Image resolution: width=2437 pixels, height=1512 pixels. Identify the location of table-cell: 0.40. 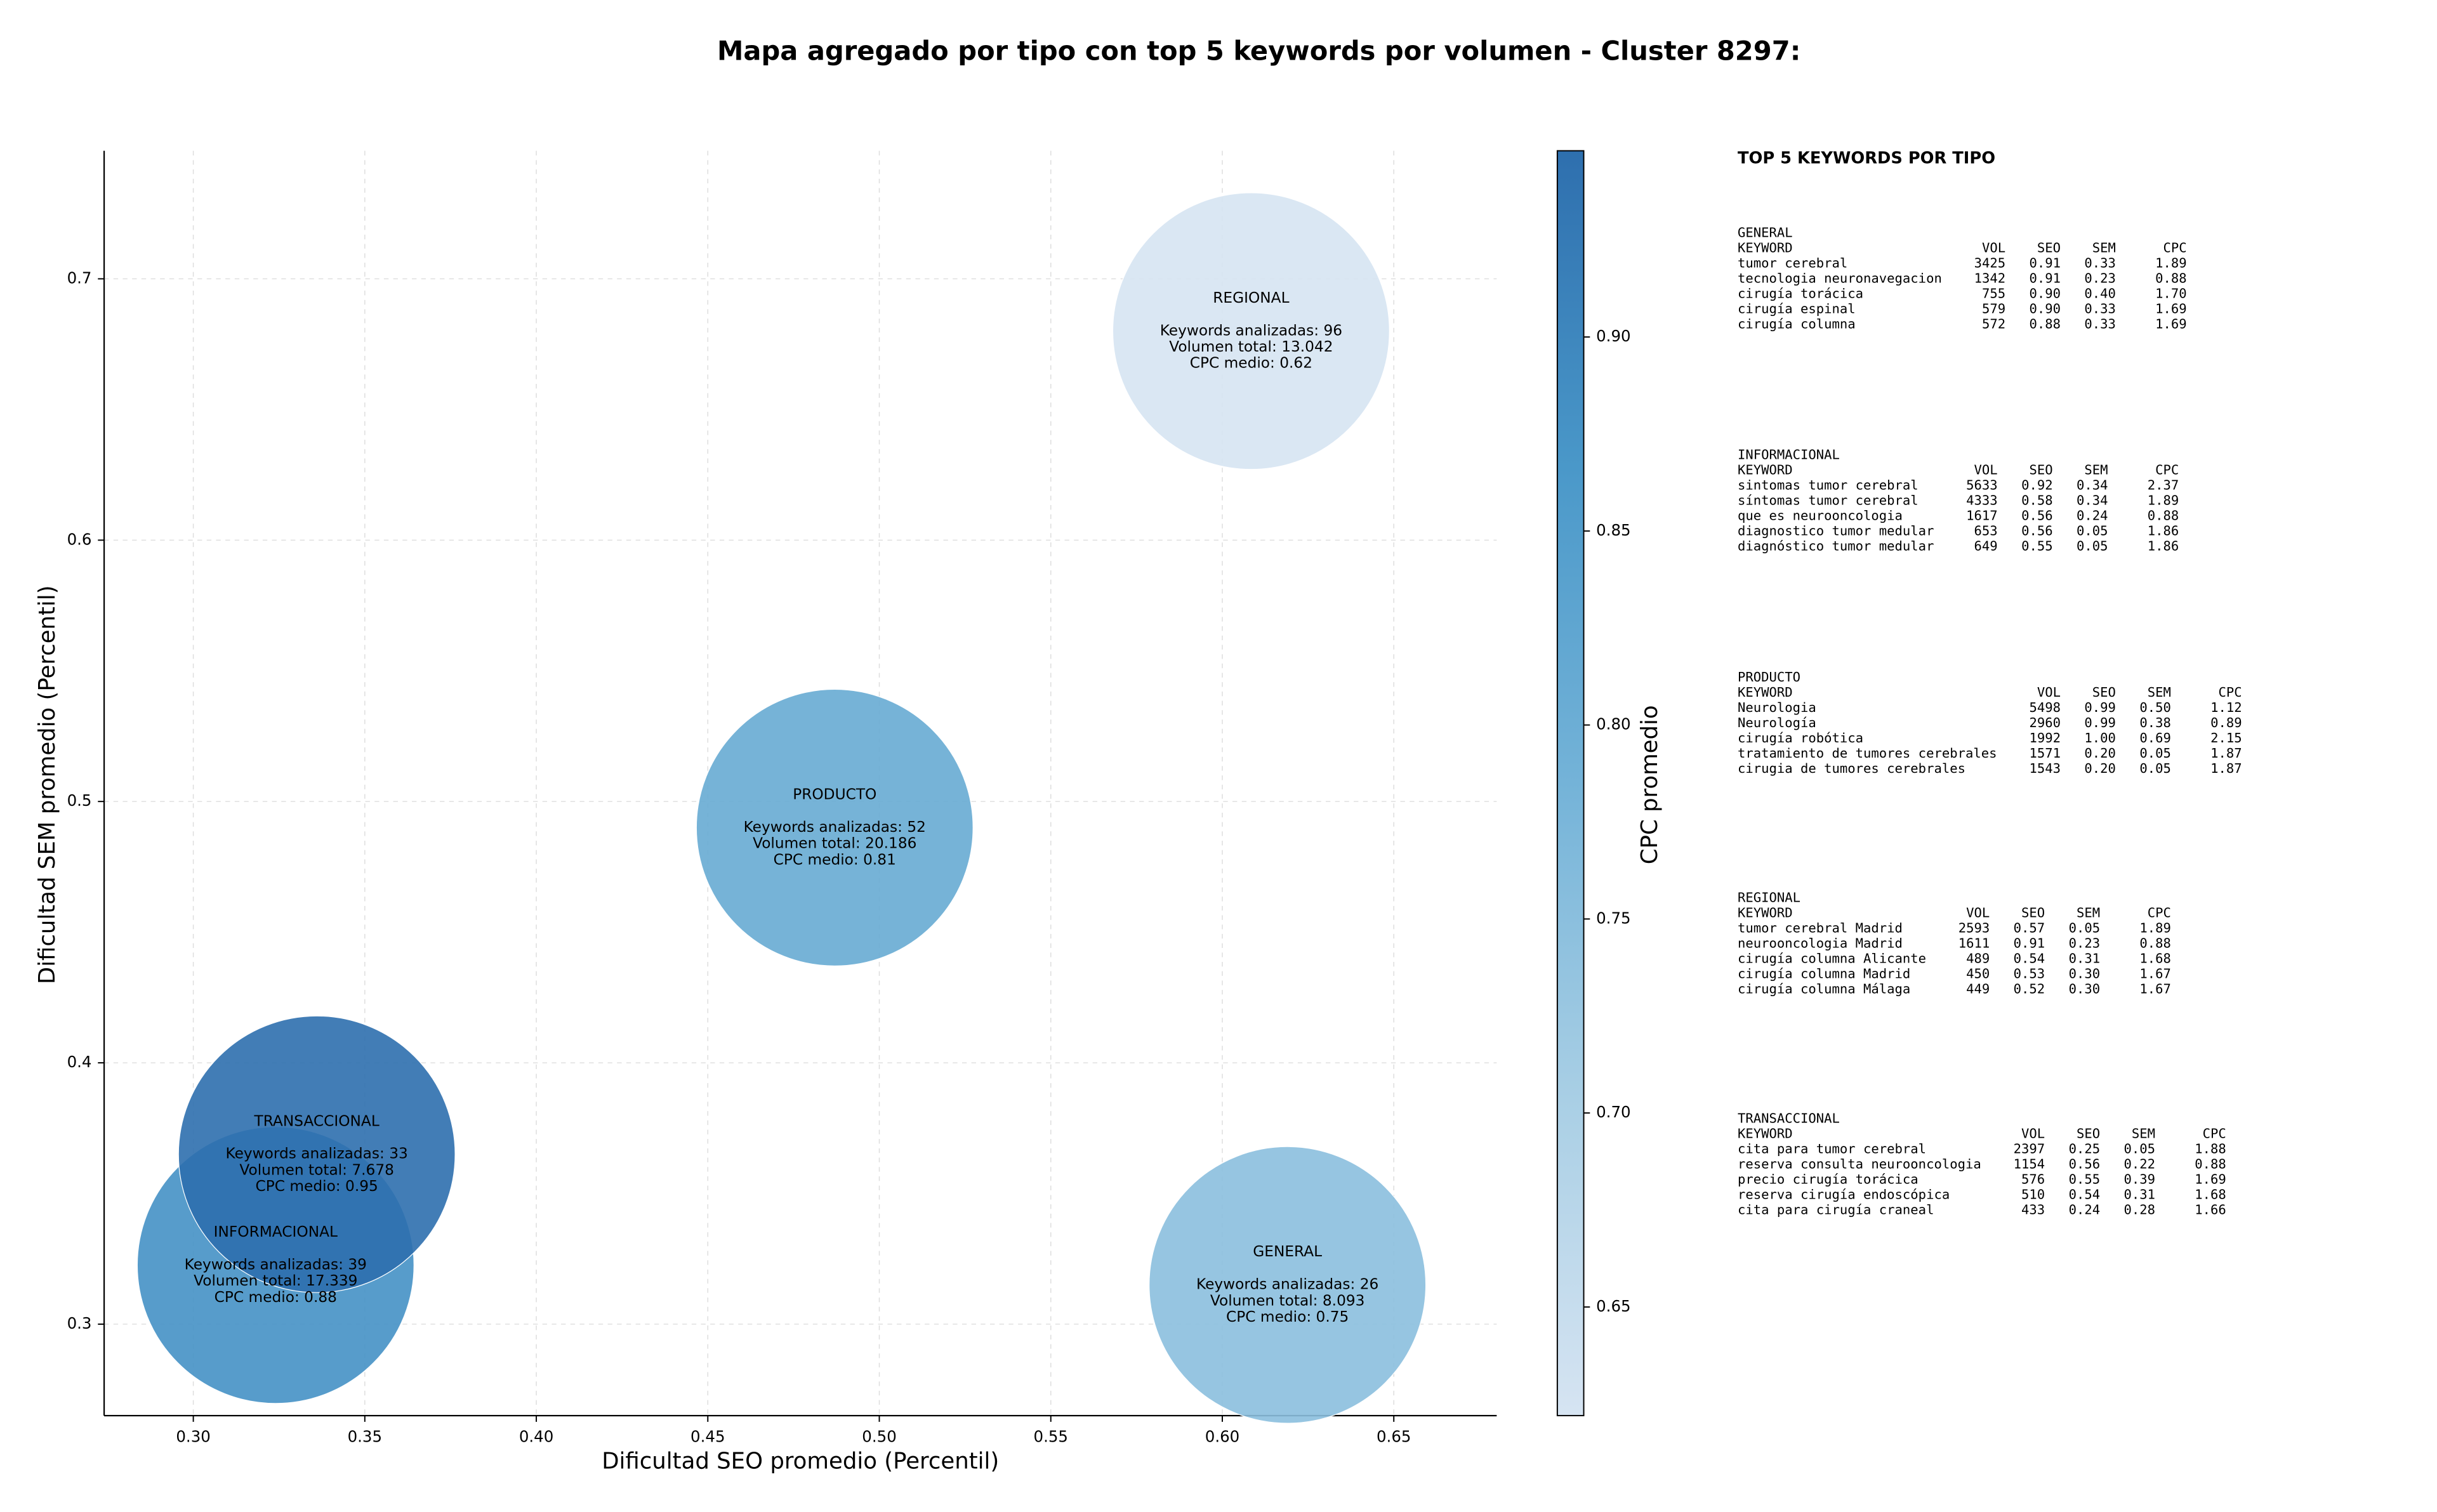
(2100, 294).